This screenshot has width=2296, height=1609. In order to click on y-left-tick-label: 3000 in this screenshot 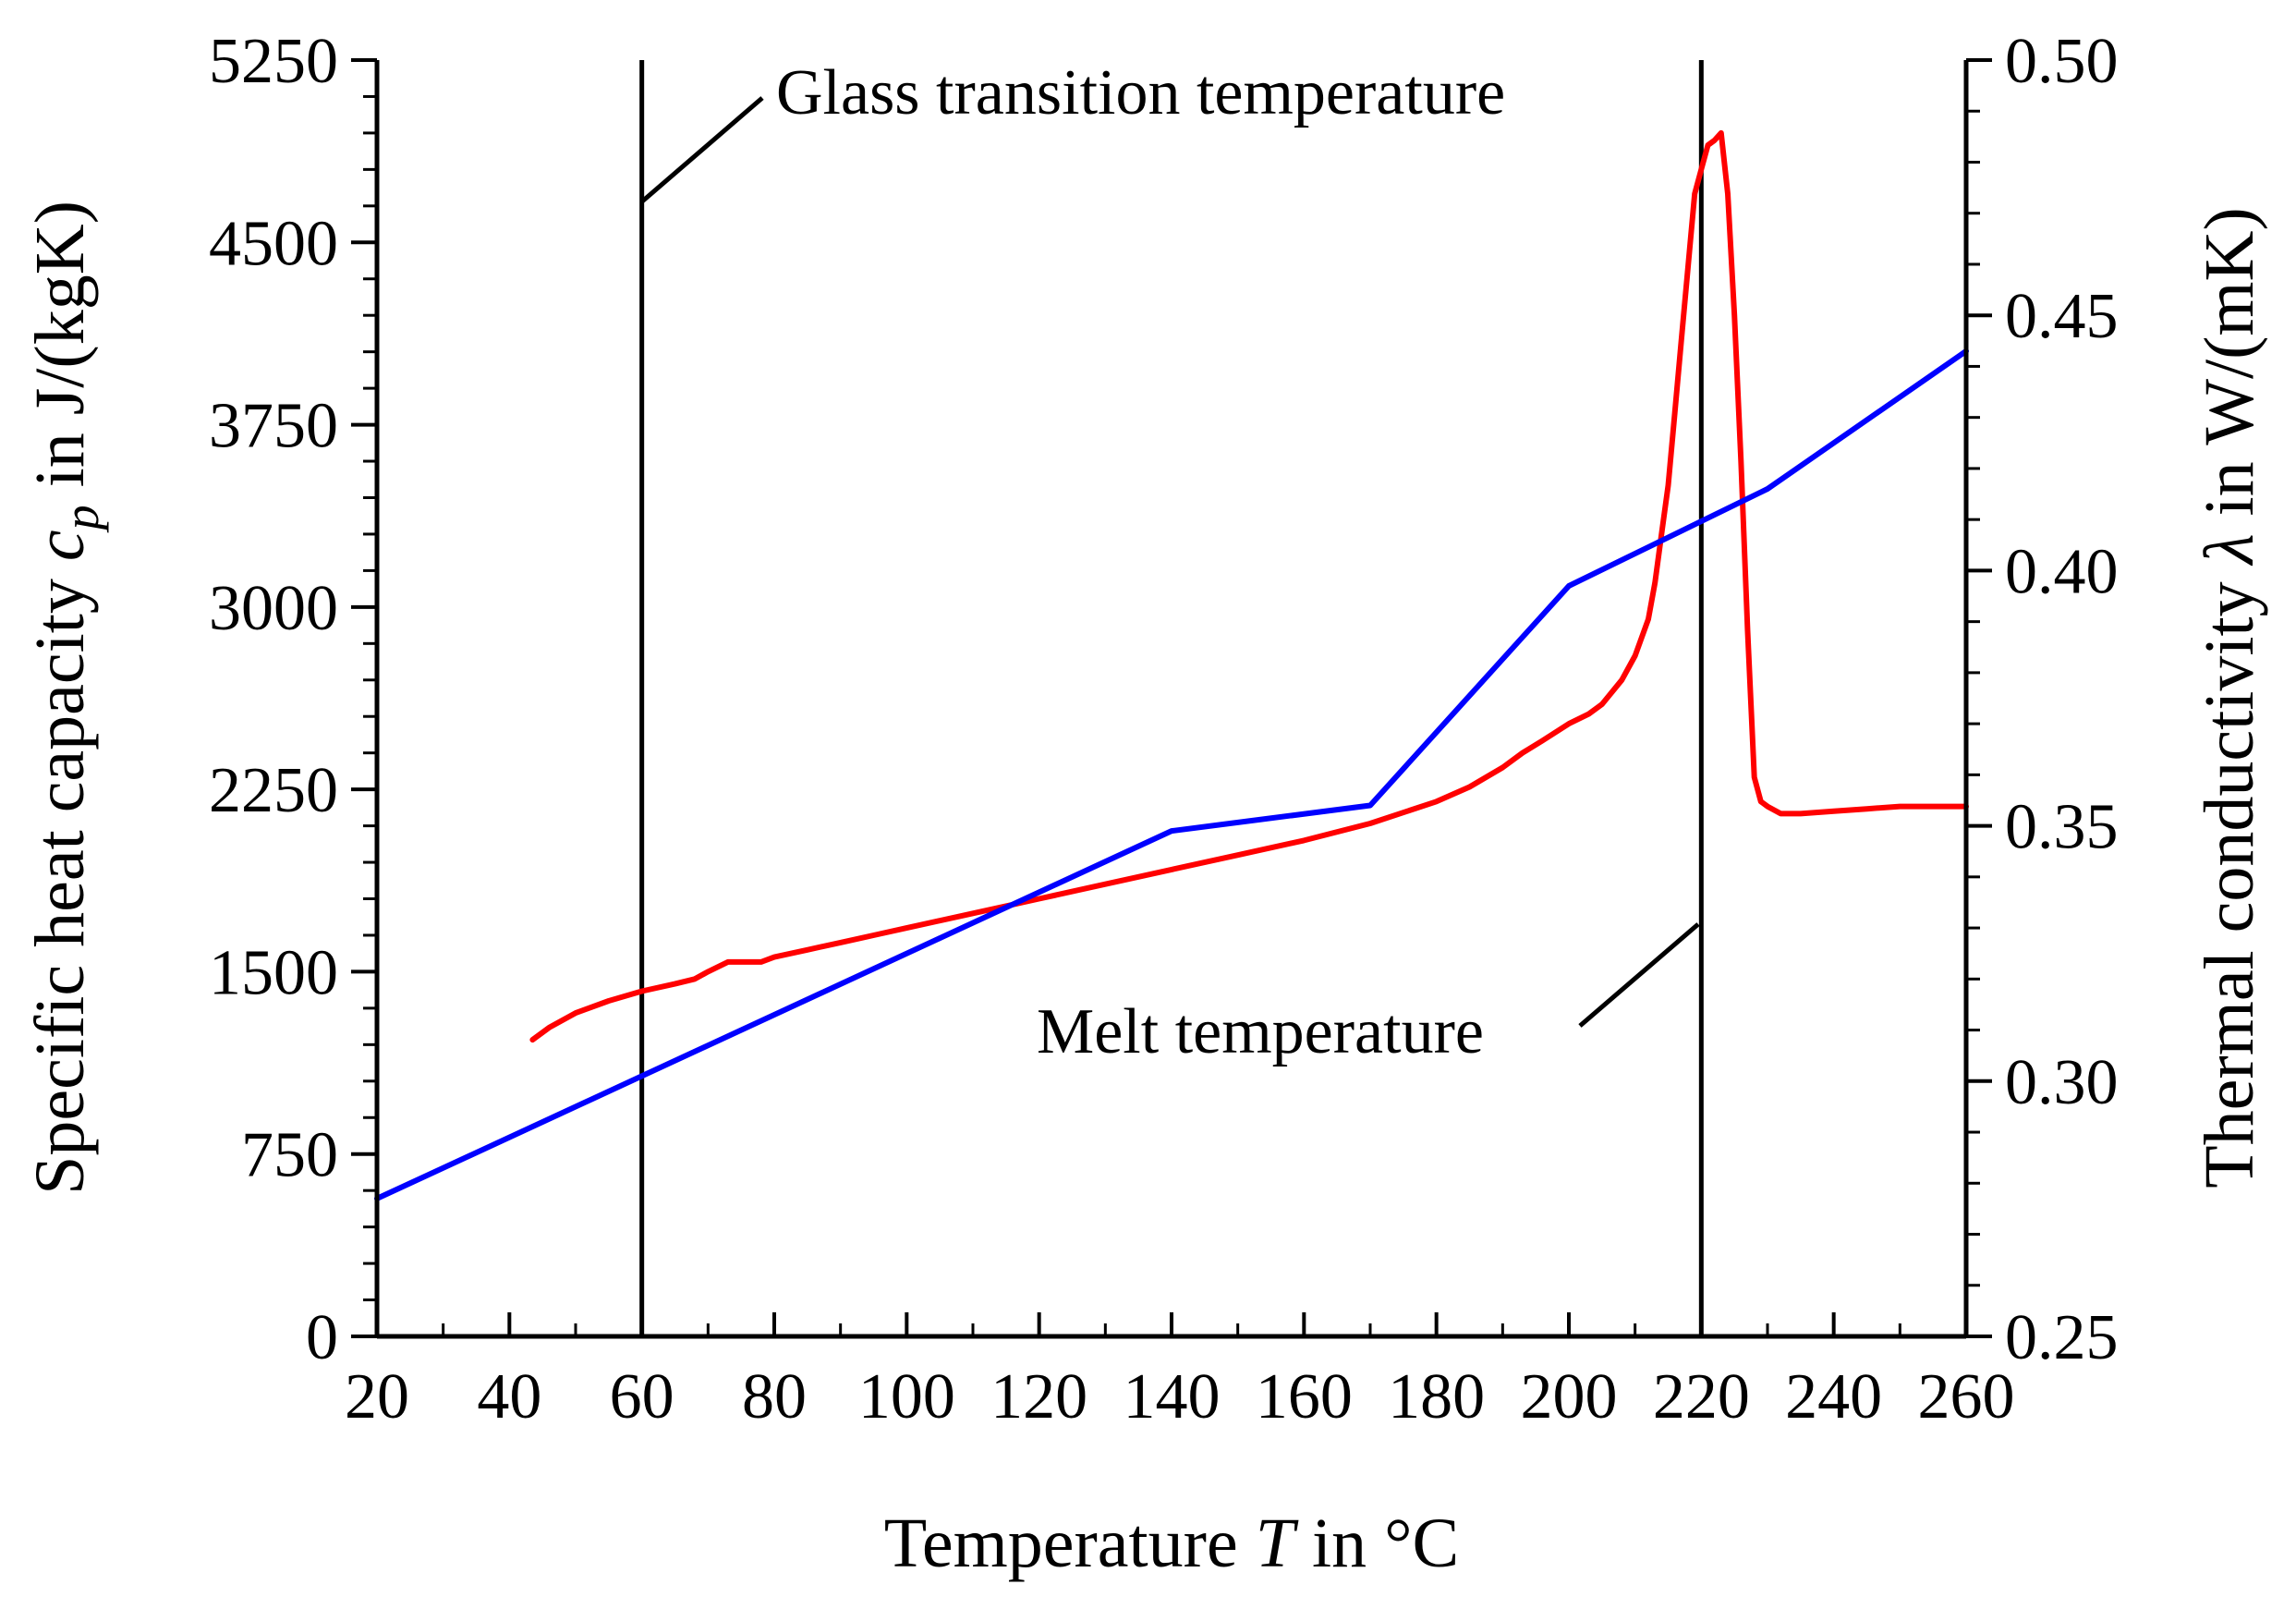, I will do `click(273, 608)`.